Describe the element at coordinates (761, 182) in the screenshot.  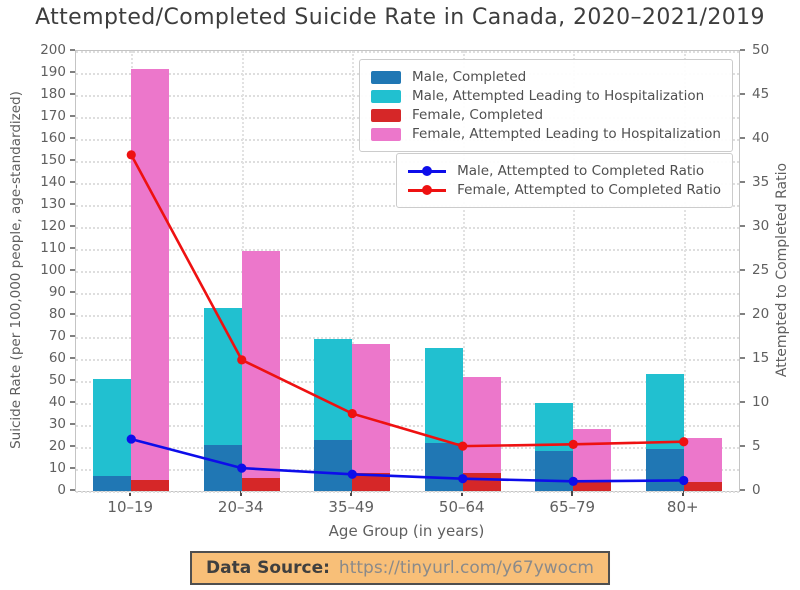
I see `right-tick-label: 35` at that location.